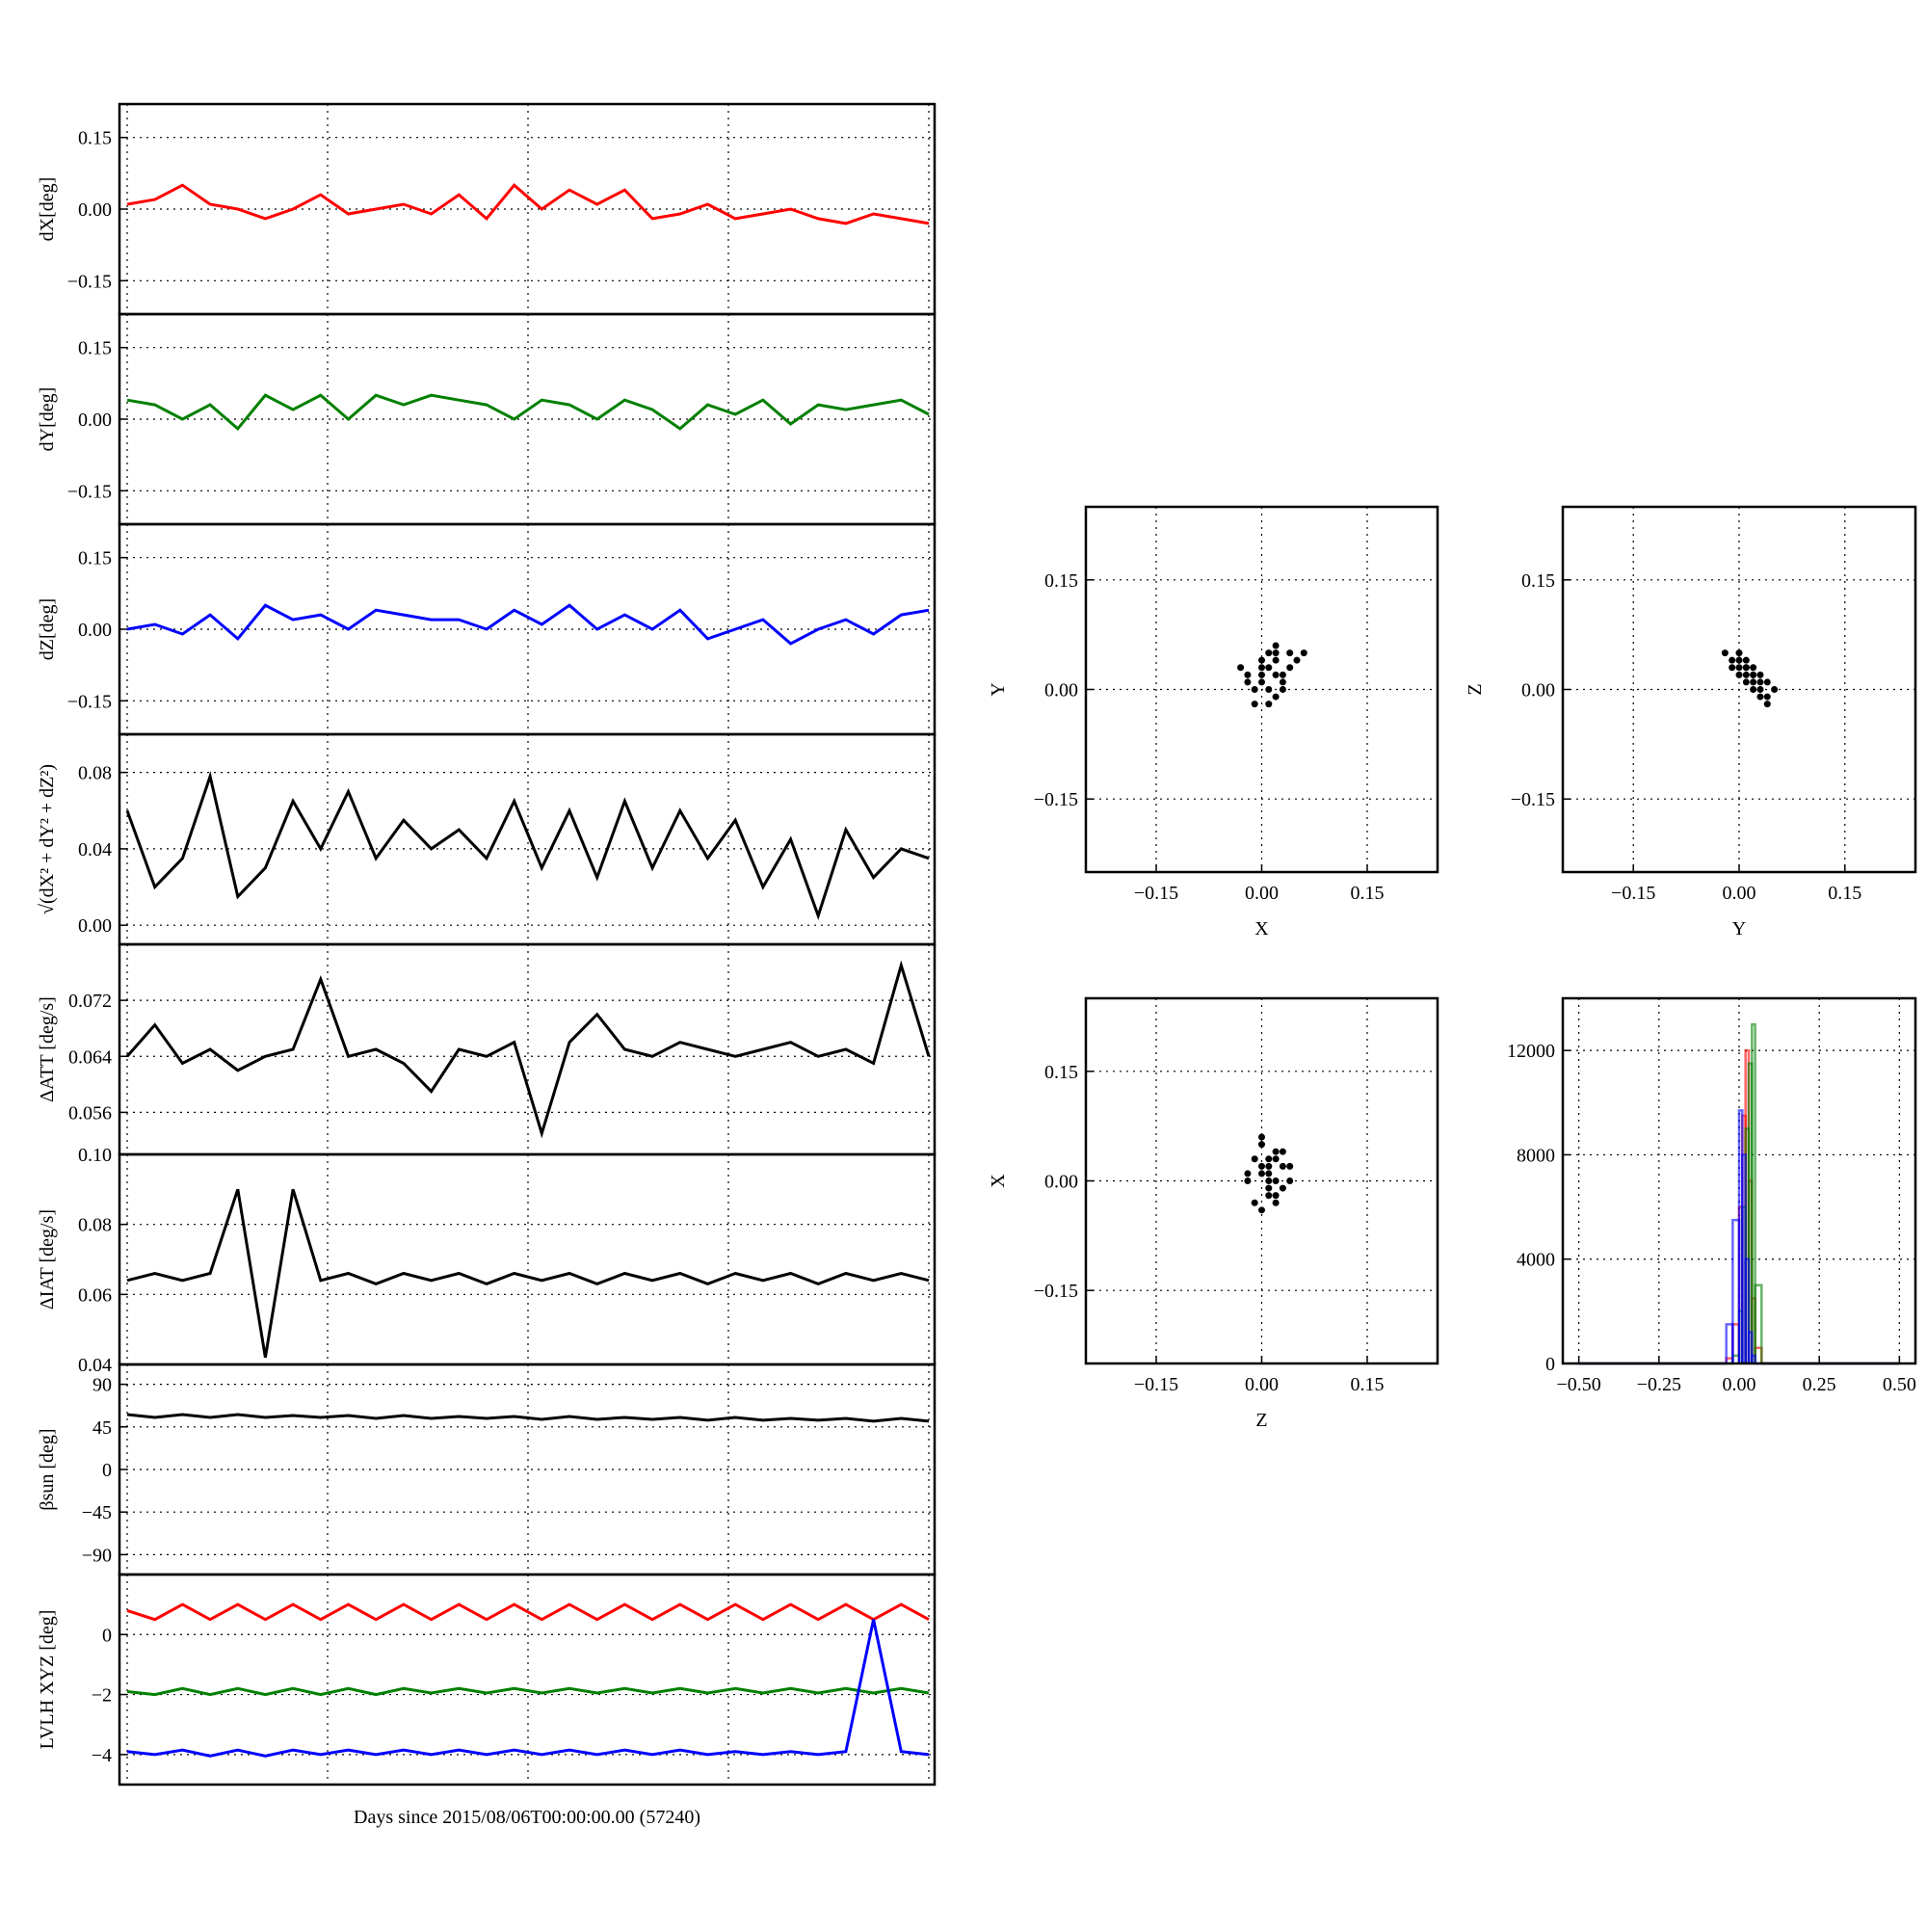 This screenshot has height=1932, width=1927. I want to click on x-tick-label: −0.25, so click(1659, 1384).